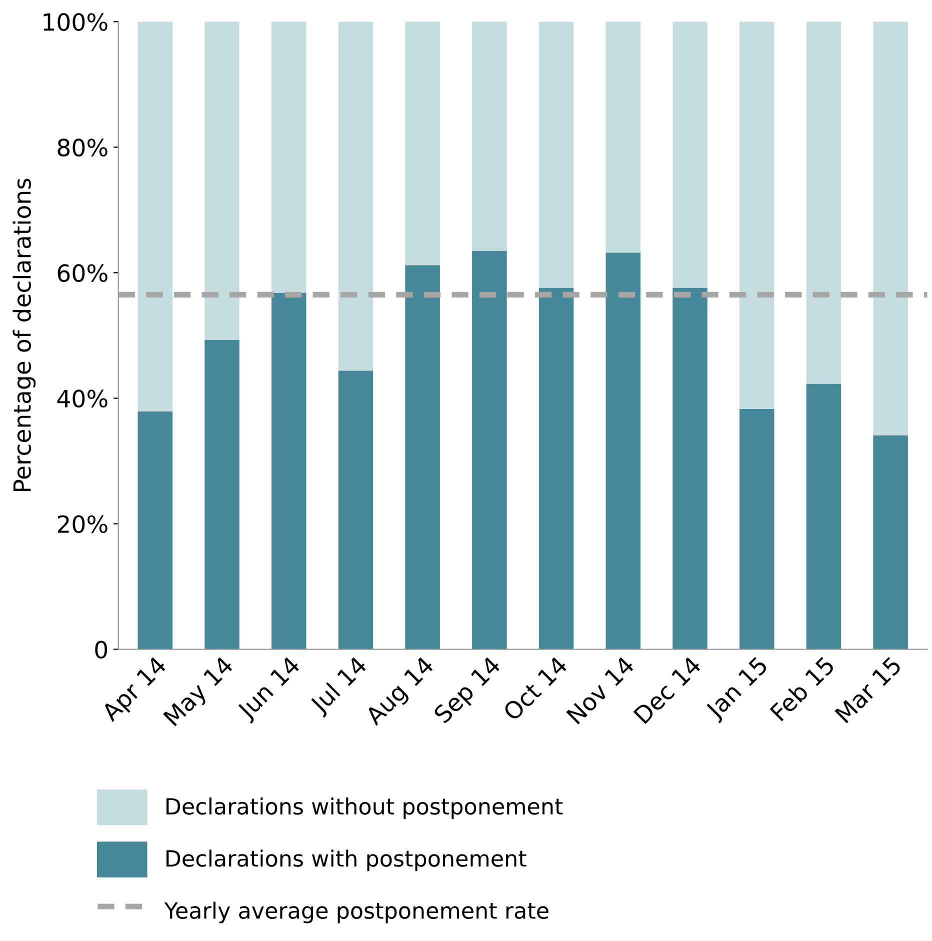  I want to click on y-tick-label: 20%, so click(83, 524).